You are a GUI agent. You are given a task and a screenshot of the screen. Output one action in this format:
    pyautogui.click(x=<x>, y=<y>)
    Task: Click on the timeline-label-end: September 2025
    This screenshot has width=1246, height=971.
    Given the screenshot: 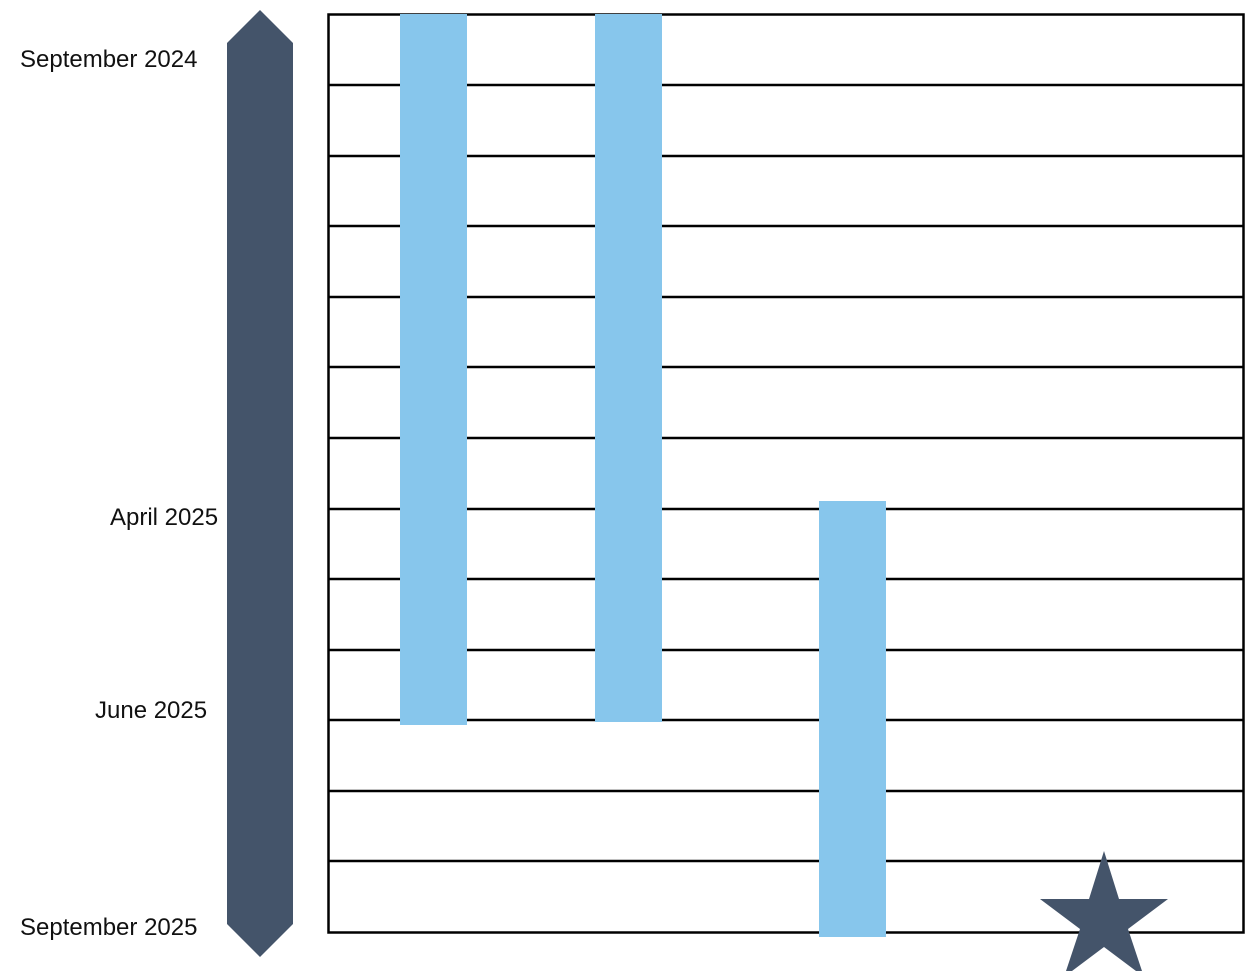 What is the action you would take?
    pyautogui.click(x=109, y=927)
    